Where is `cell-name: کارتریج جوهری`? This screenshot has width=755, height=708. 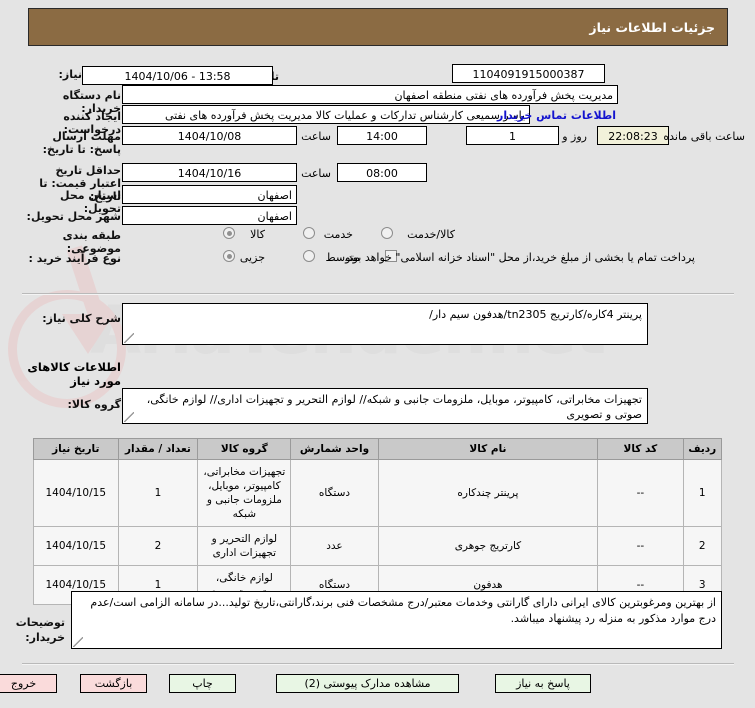
cell-name: کارتریج جوهری is located at coordinates (488, 546).